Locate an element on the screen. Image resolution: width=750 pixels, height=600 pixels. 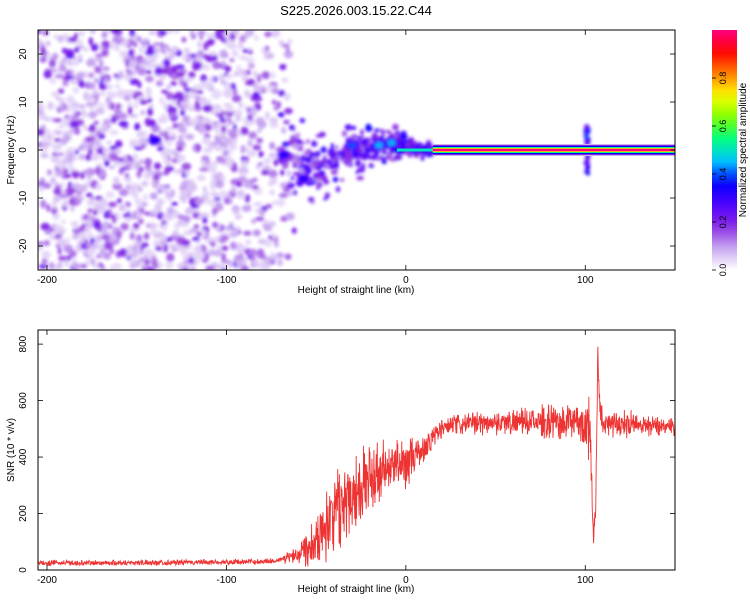
snr-y-tick-label: 600 is located at coordinates (23, 400).